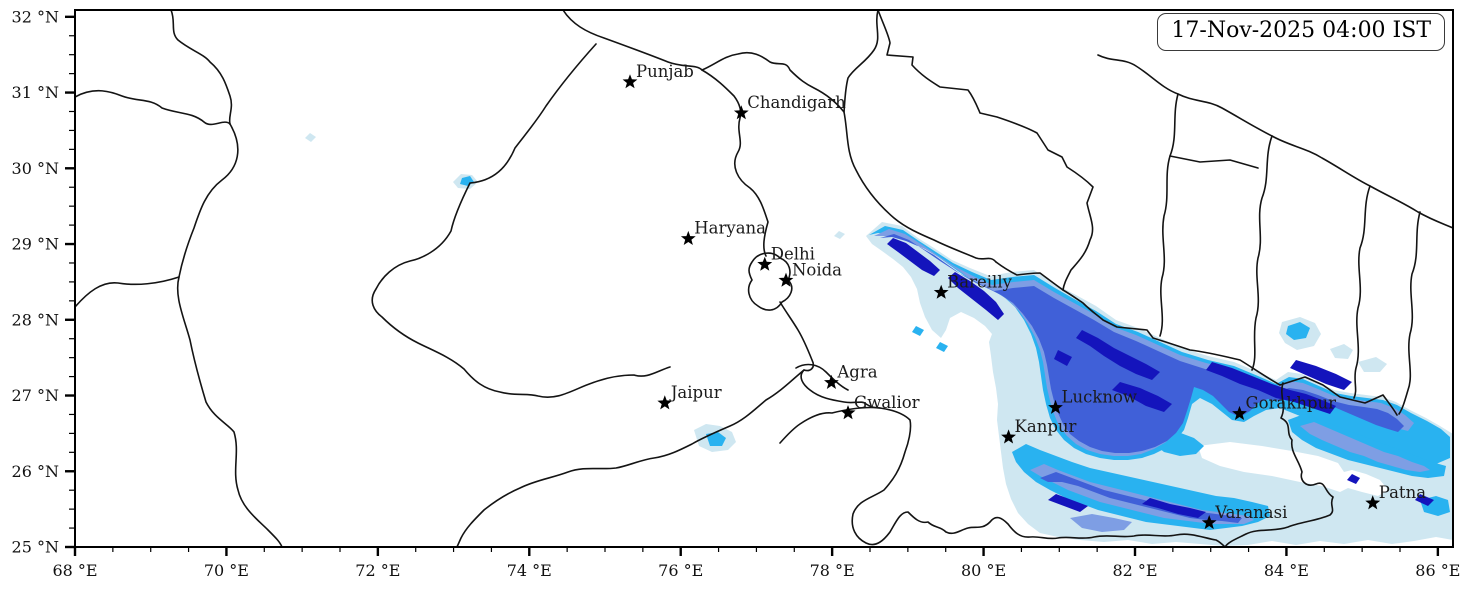 This screenshot has height=591, width=1471. I want to click on city-gorakhpur: Gorakhpur, so click(1284, 407).